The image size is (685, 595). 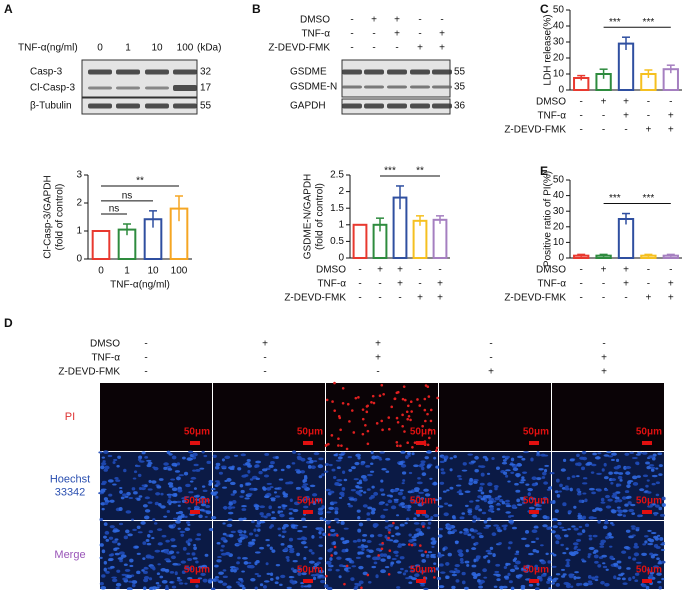 I want to click on scale-bar, so click(x=195, y=443).